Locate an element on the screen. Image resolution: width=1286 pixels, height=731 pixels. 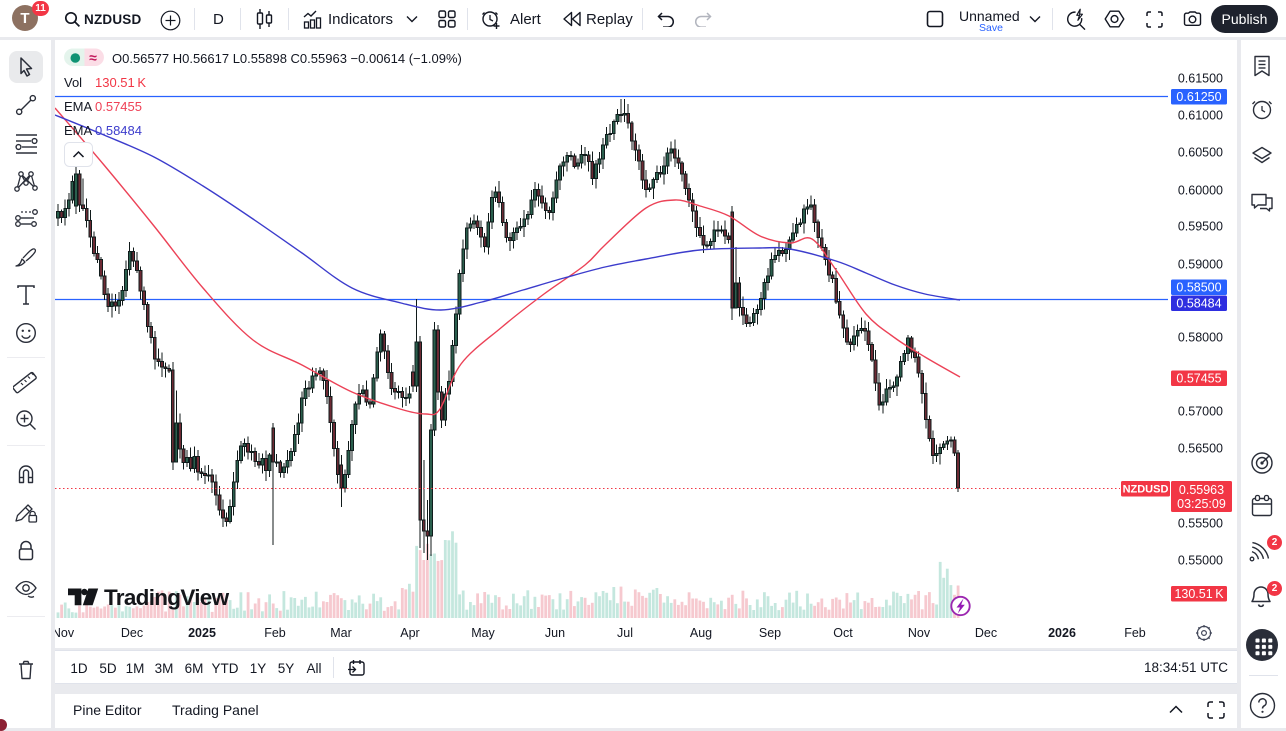
svg-text: 0.59500 is located at coordinates (1200, 227).